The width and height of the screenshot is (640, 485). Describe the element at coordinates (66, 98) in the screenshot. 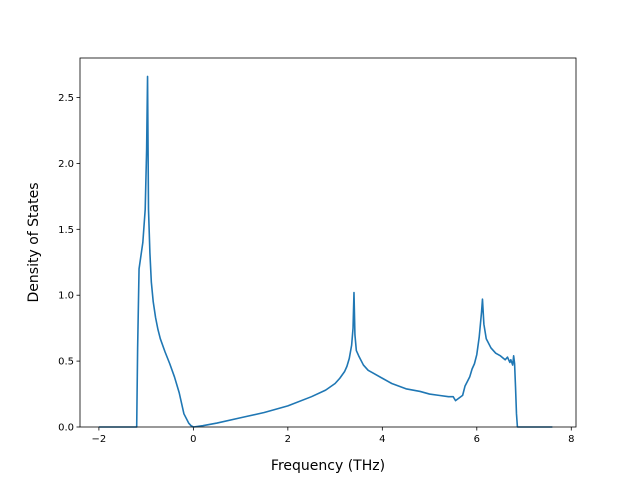

I see `y-tick-label: 2.5` at that location.